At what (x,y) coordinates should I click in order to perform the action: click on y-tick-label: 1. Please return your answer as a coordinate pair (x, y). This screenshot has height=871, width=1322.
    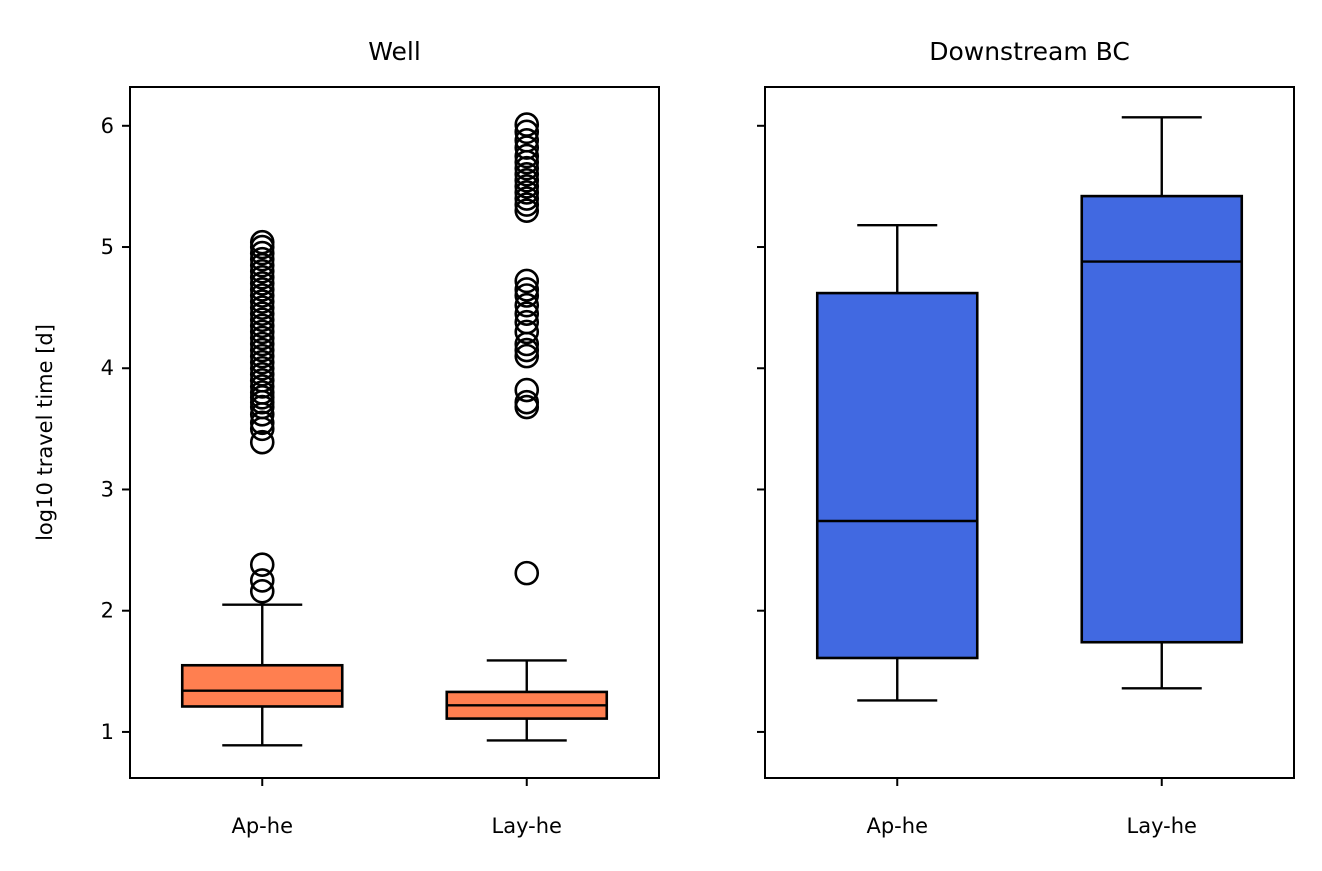
    Looking at the image, I should click on (107, 732).